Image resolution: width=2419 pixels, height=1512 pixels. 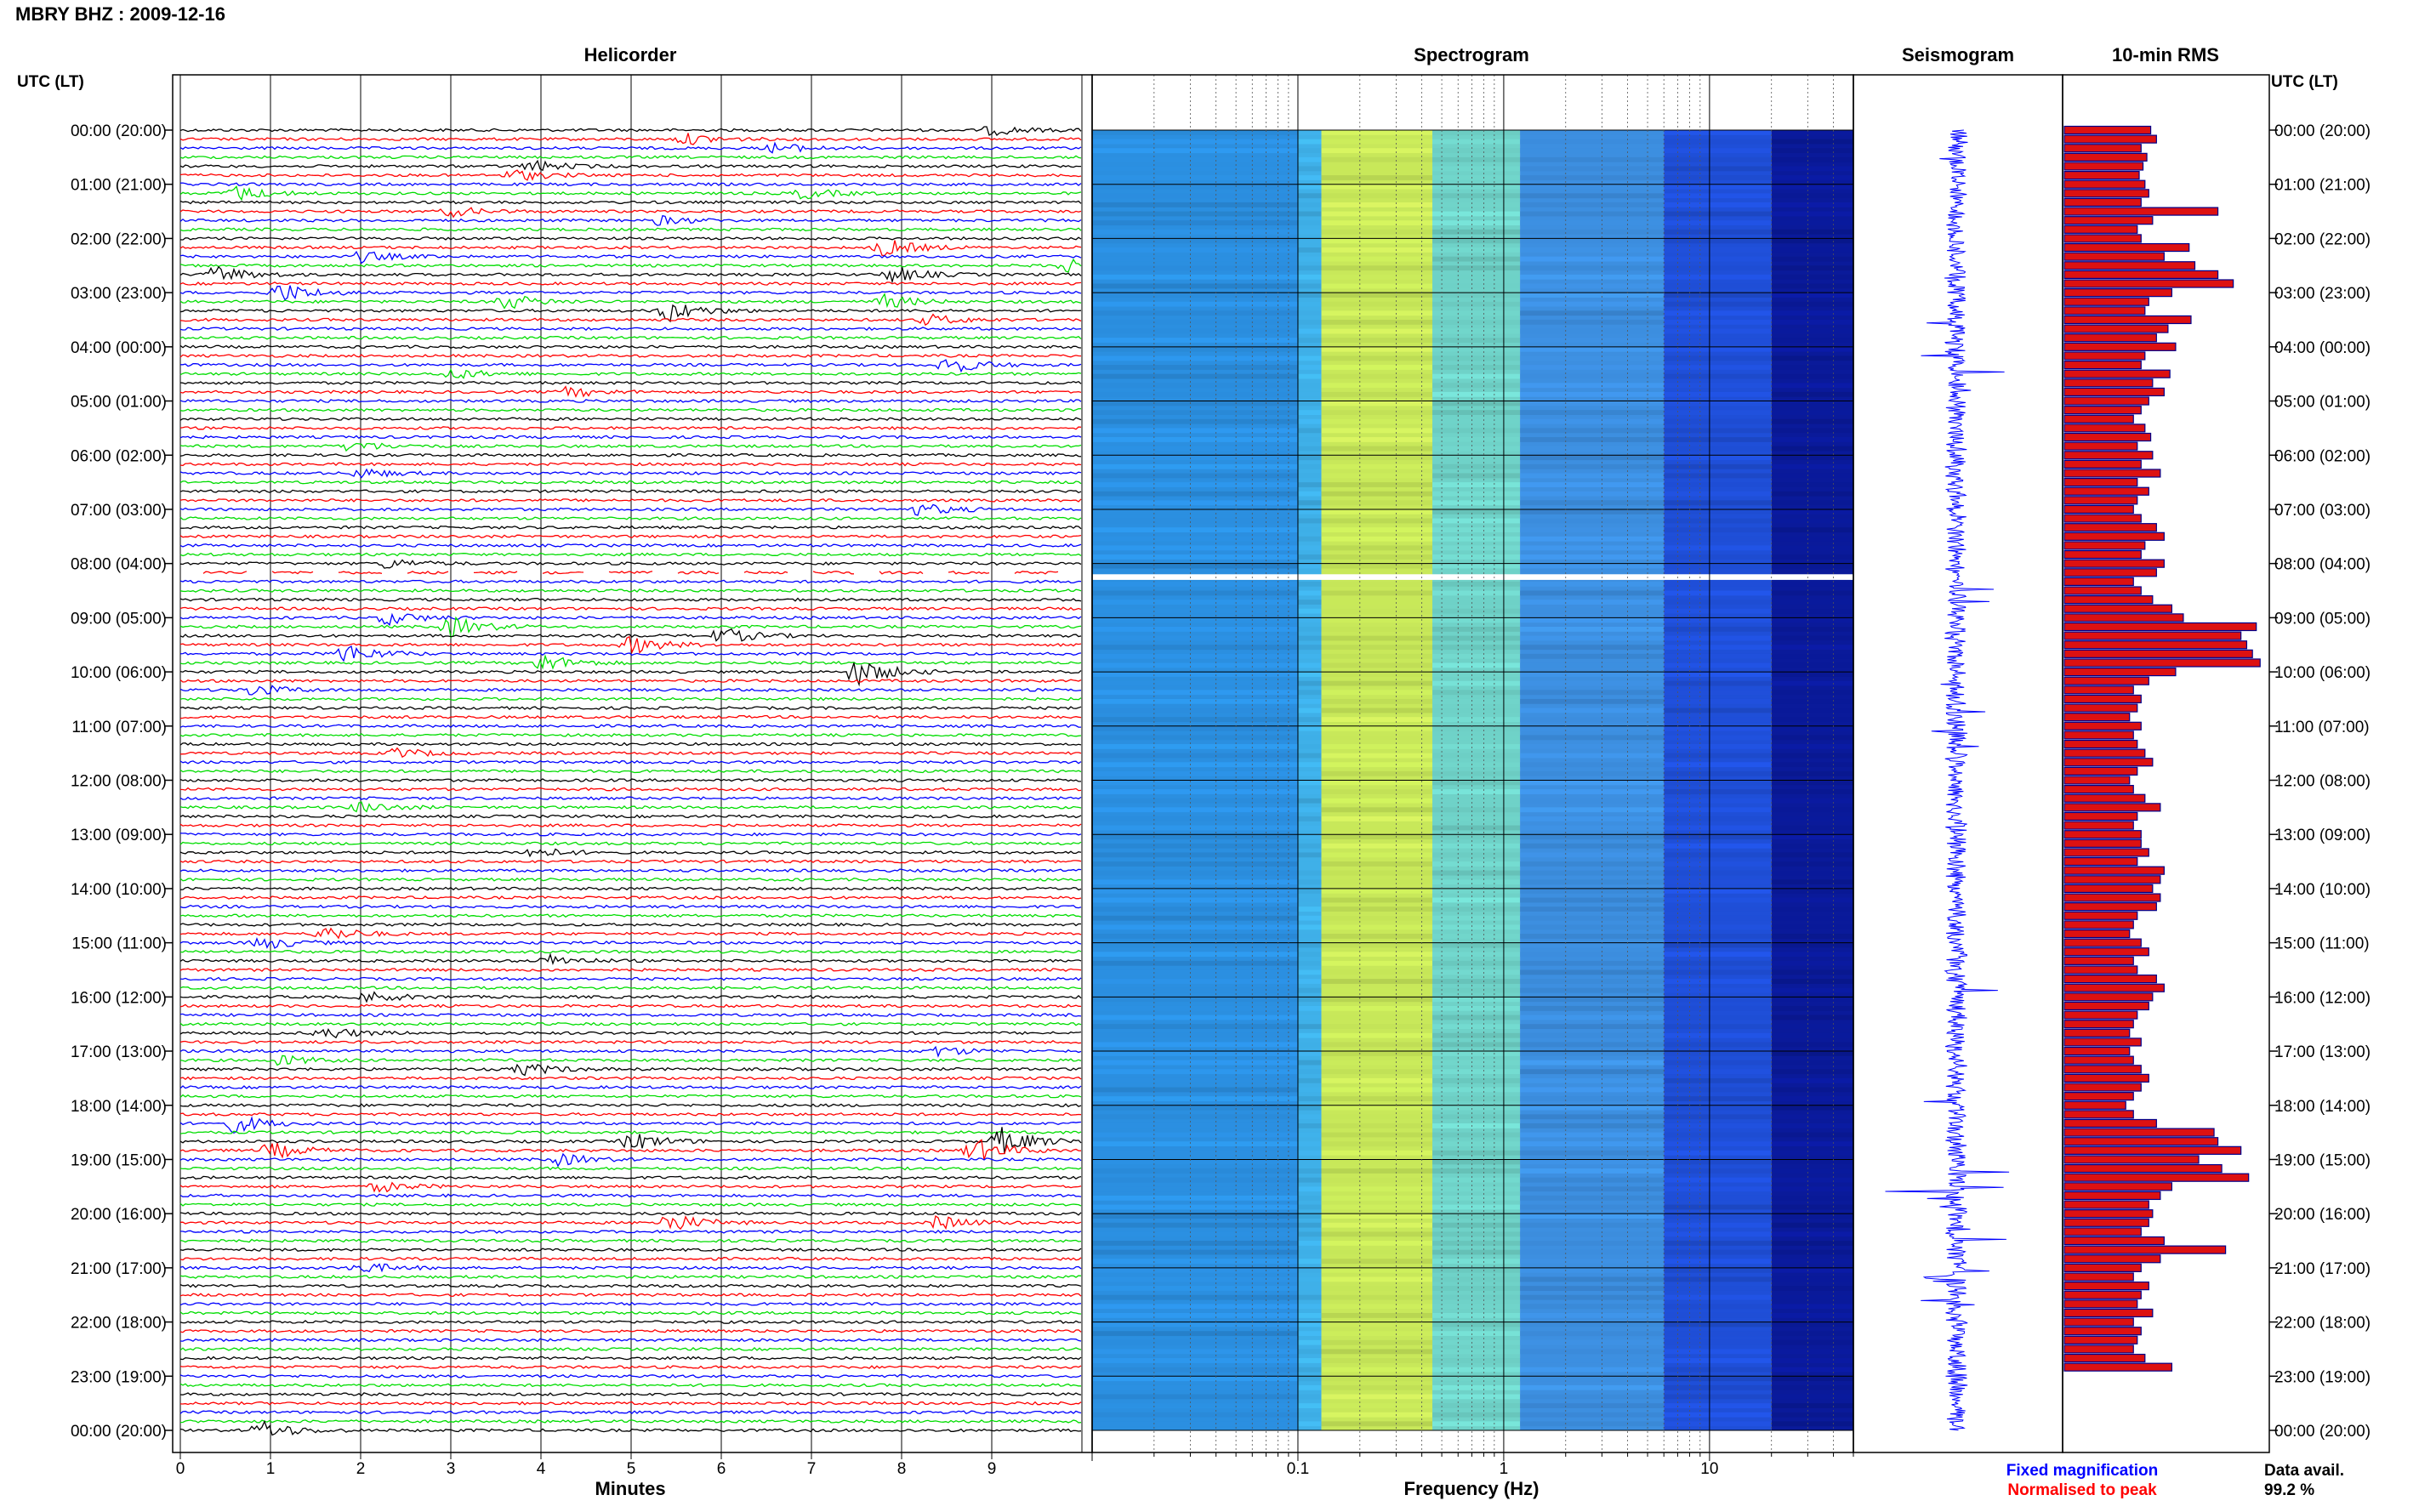 I want to click on right-hour-tick-label: 16:00 (12:00), so click(x=2322, y=998).